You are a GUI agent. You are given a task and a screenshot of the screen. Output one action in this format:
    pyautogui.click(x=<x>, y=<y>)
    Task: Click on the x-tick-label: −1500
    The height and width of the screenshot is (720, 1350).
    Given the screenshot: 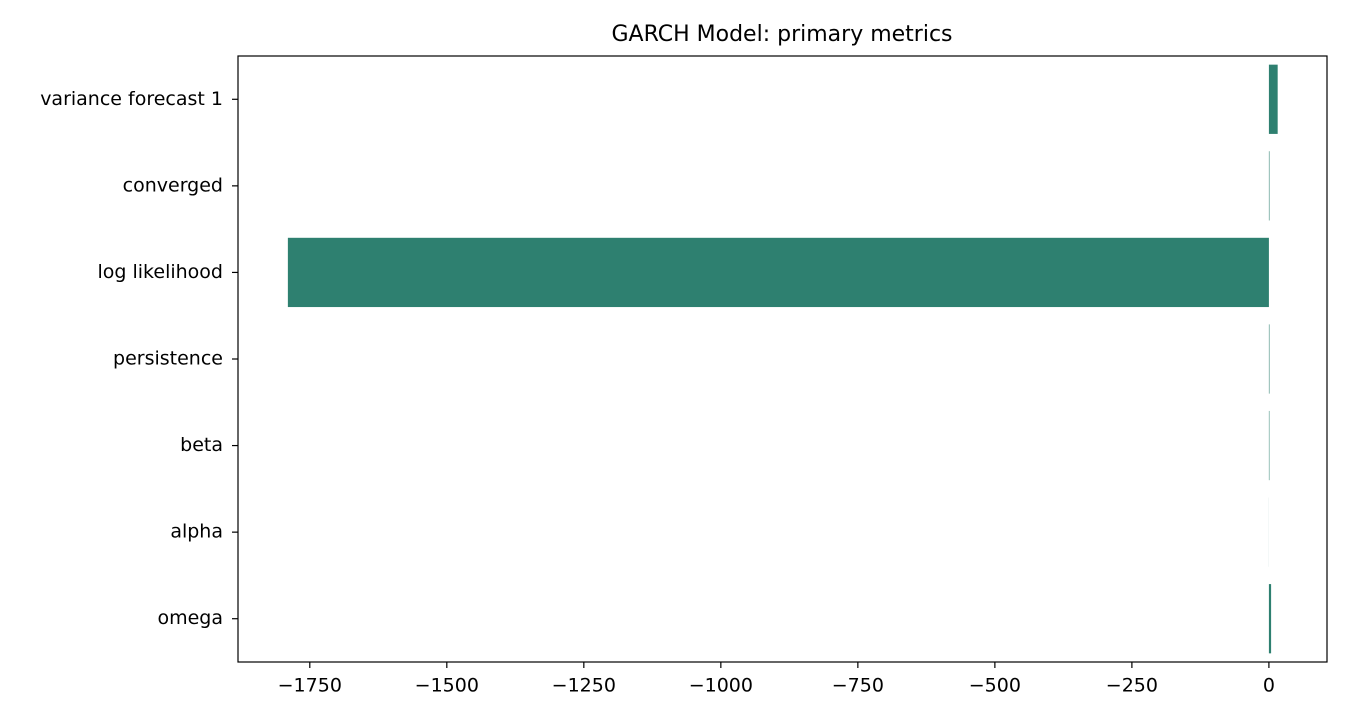 What is the action you would take?
    pyautogui.click(x=447, y=686)
    